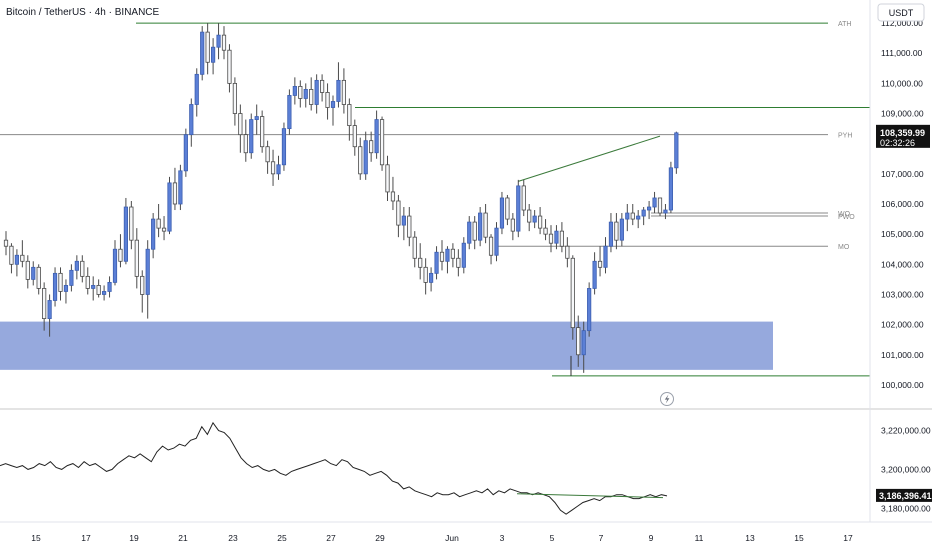 This screenshot has width=932, height=550. What do you see at coordinates (902, 83) in the screenshot?
I see `price-tick: 110,000.00` at bounding box center [902, 83].